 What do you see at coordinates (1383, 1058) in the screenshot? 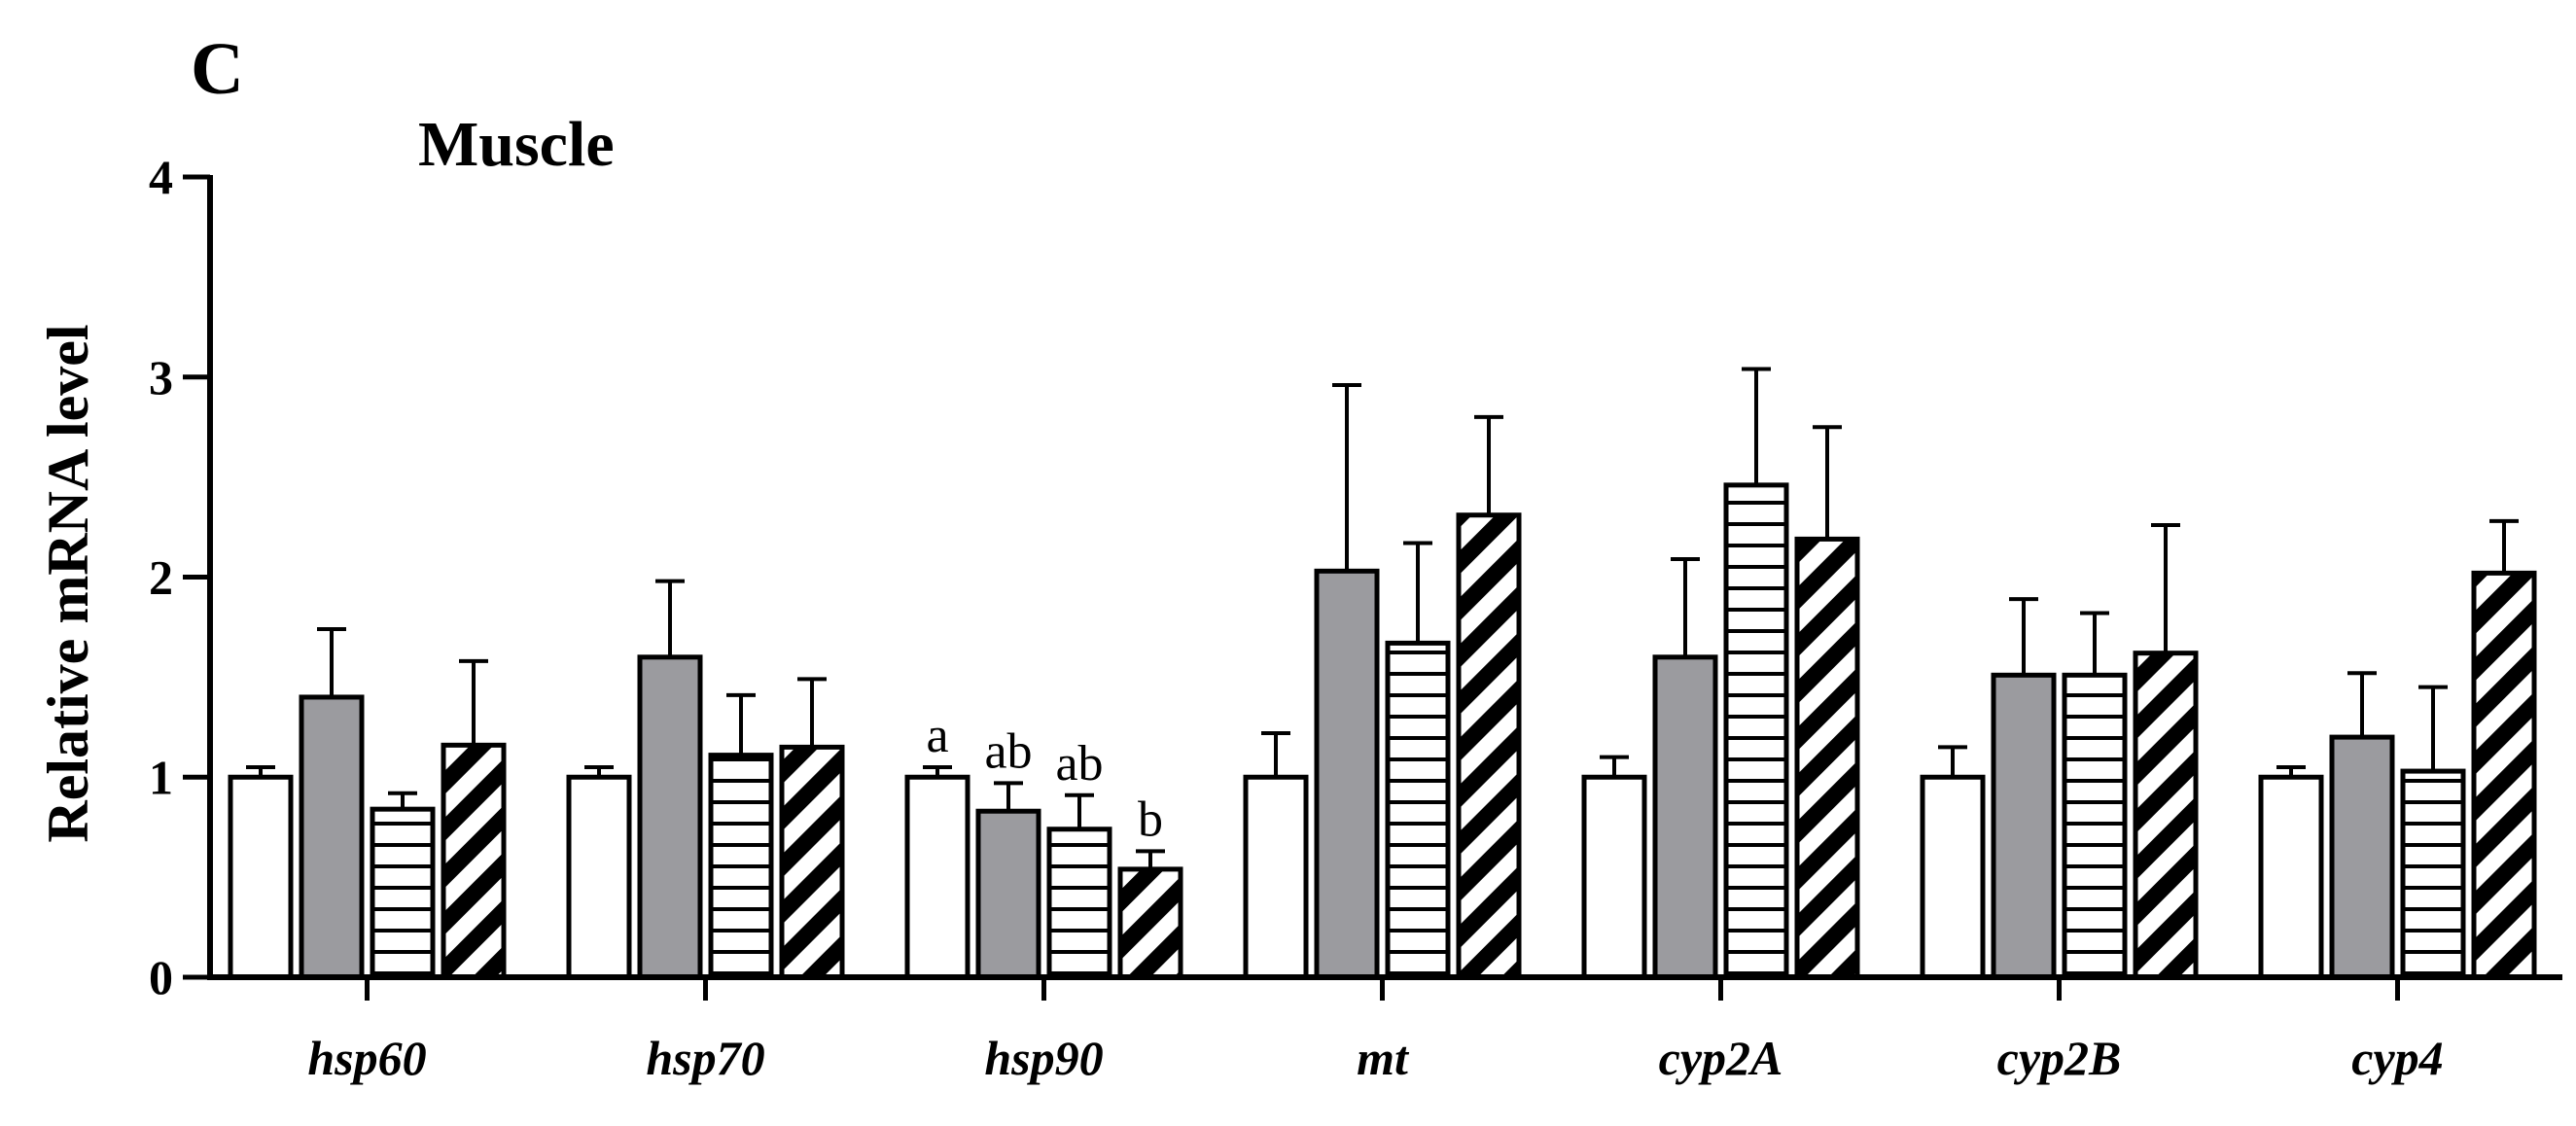
I see `x-tick-label-mt: mt` at bounding box center [1383, 1058].